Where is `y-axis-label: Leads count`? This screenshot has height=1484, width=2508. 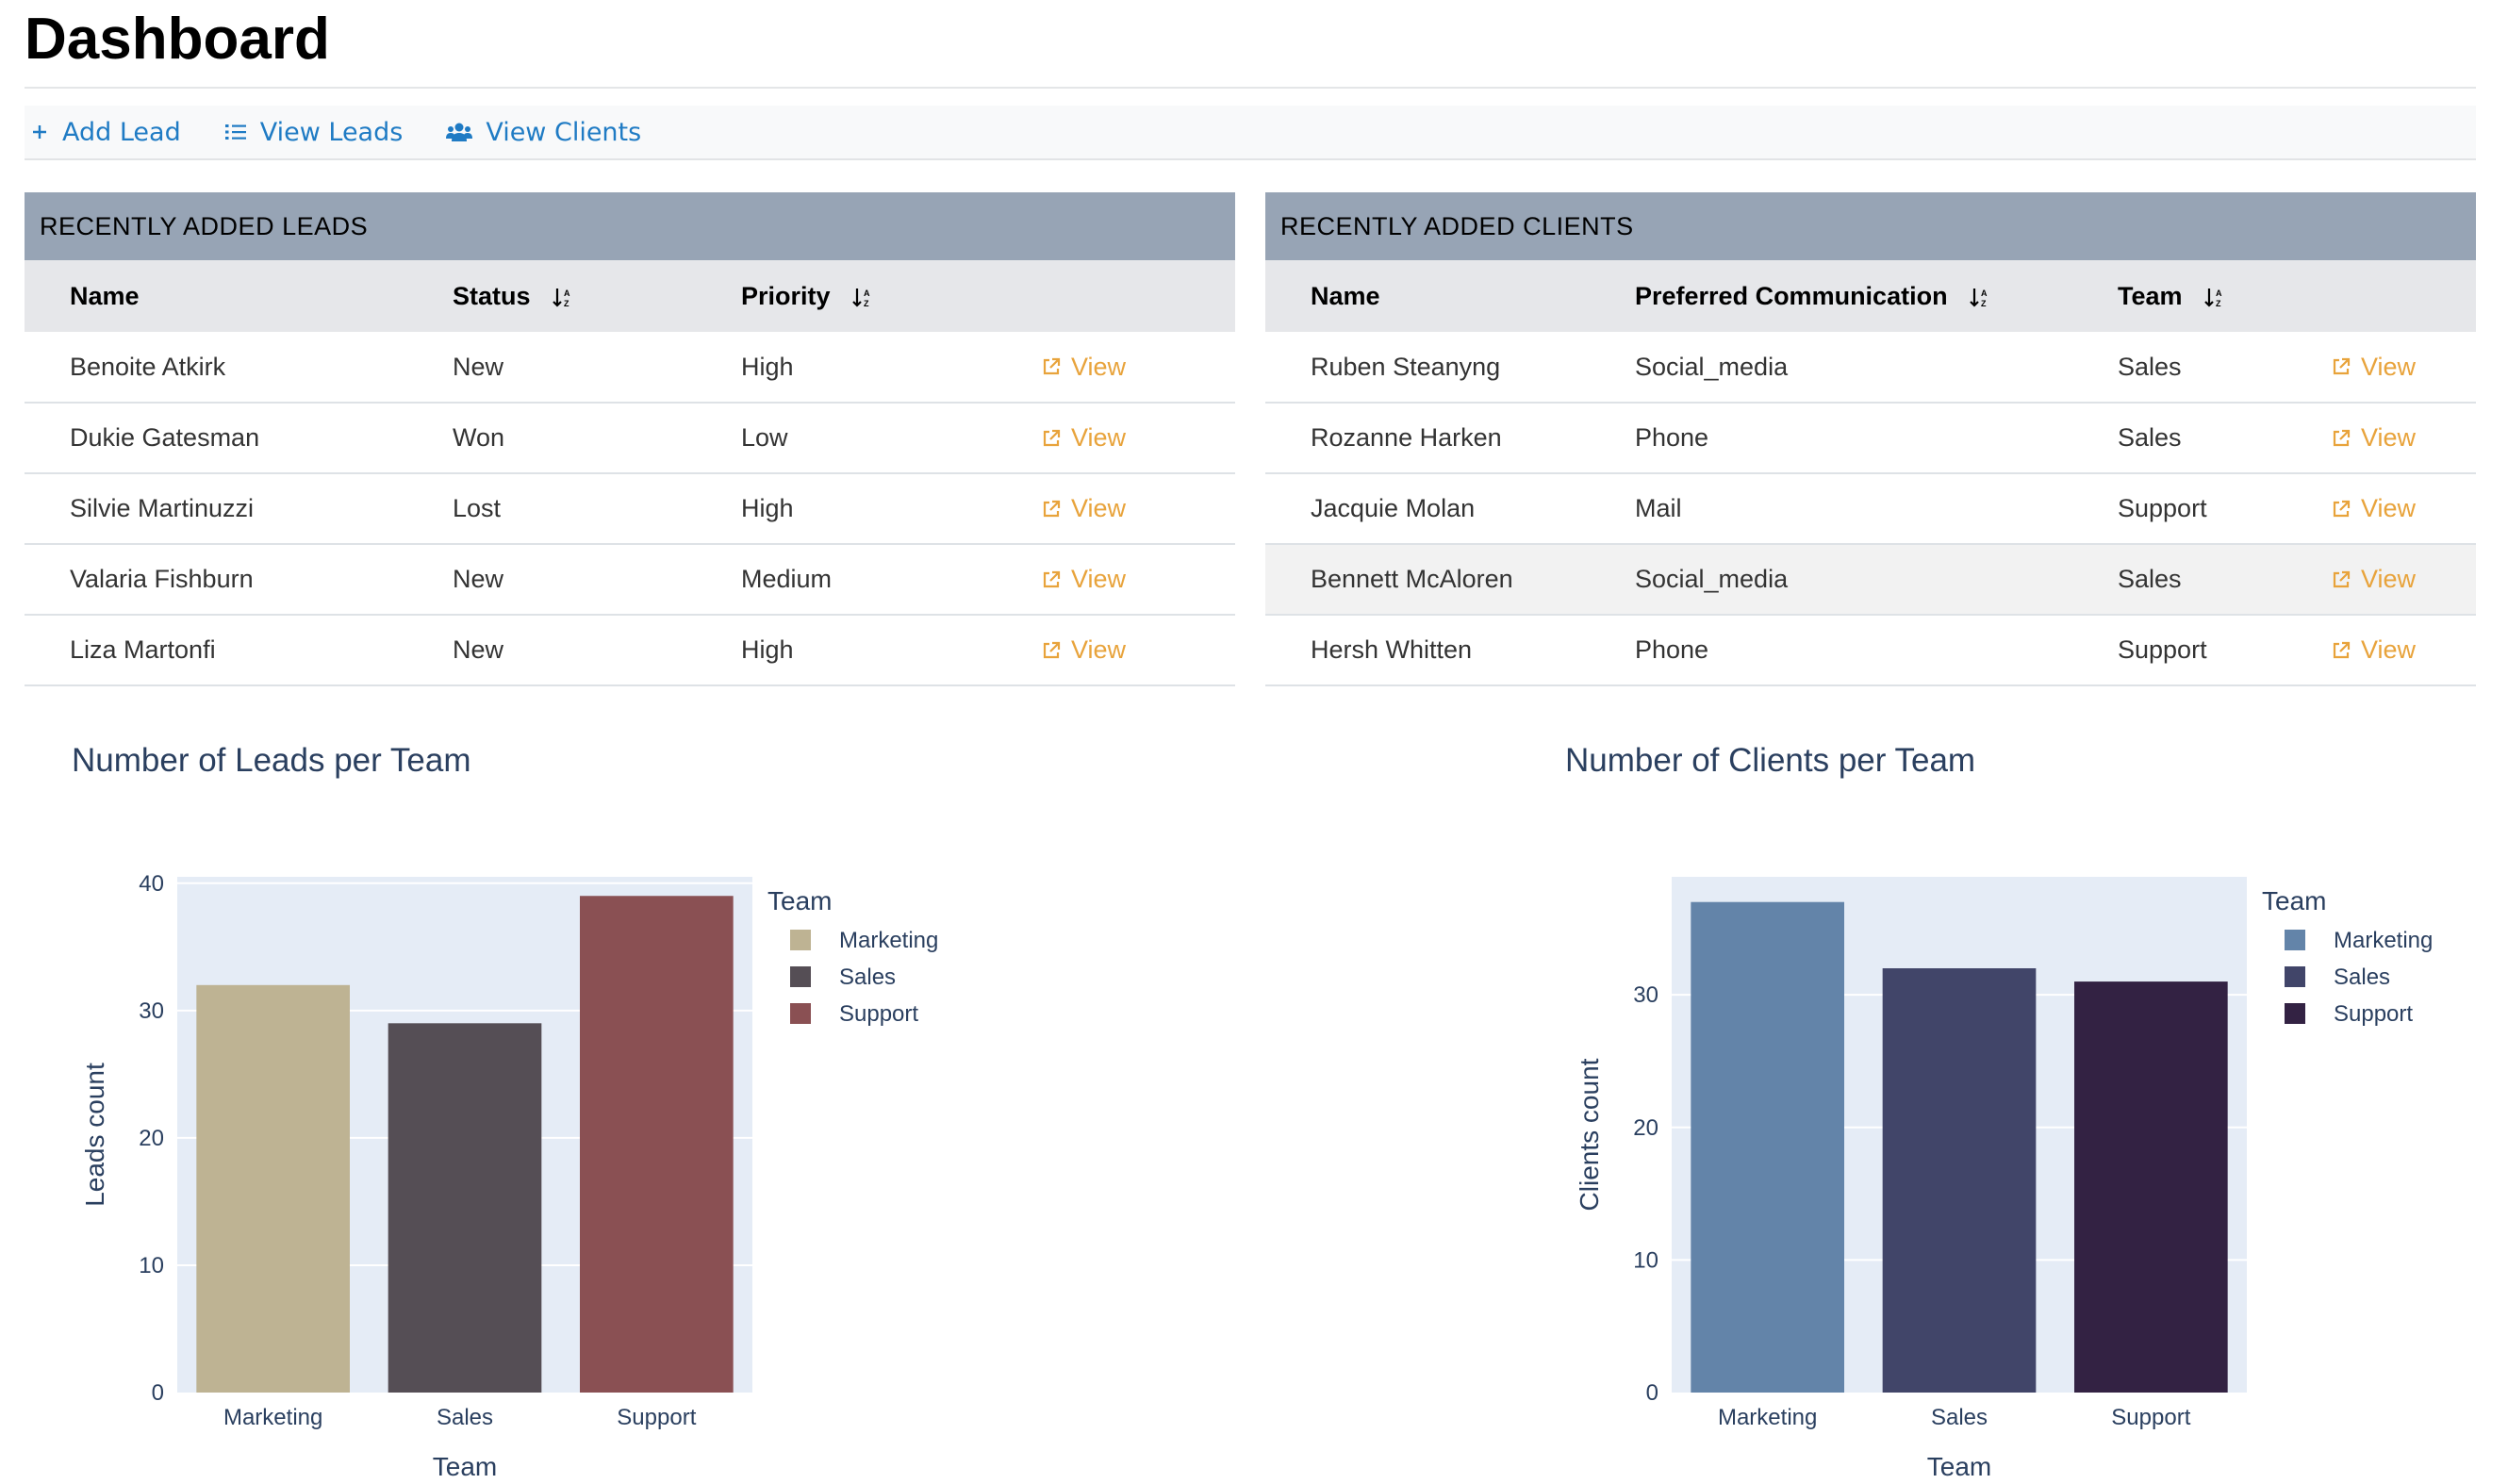 y-axis-label: Leads count is located at coordinates (94, 1135).